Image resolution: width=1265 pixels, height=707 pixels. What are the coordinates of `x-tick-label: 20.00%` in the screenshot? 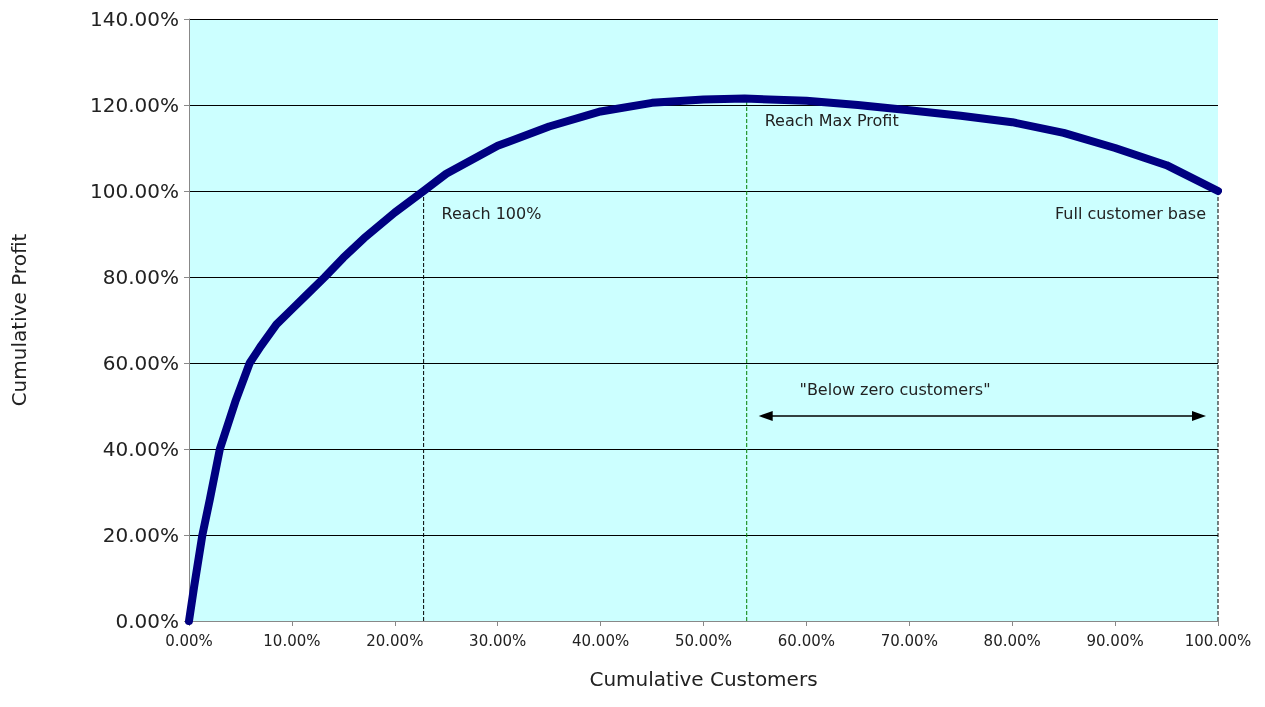 It's located at (395, 640).